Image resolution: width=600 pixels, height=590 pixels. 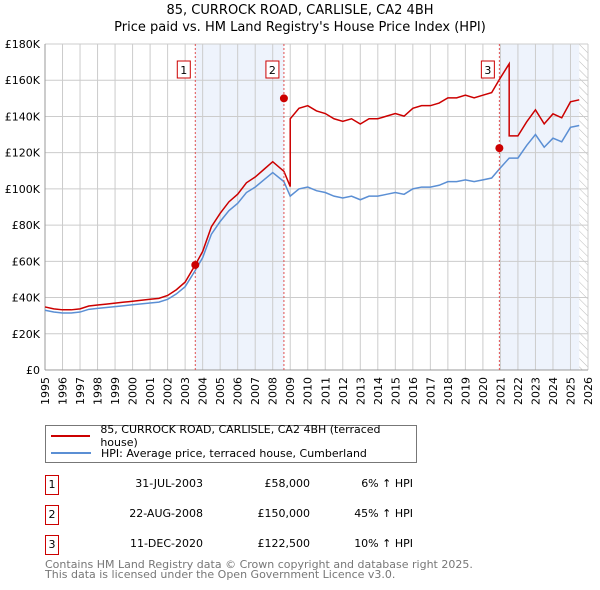 What do you see at coordinates (588, 391) in the screenshot?
I see `x-tick-label: 2026` at bounding box center [588, 391].